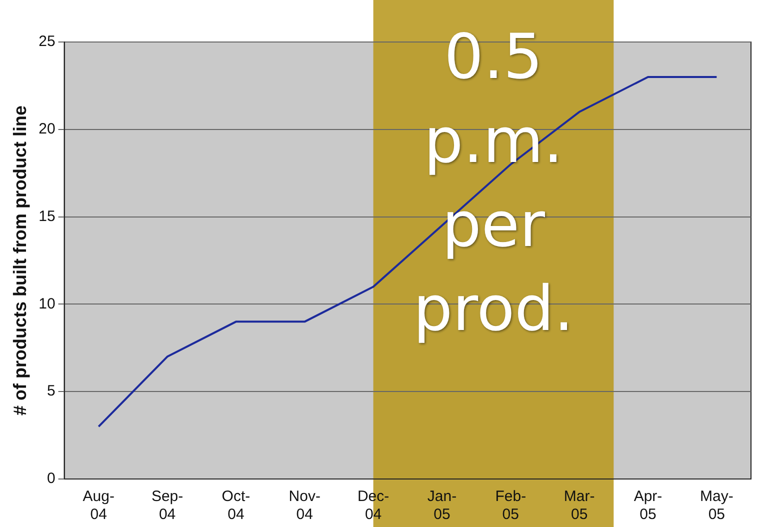 The width and height of the screenshot is (761, 527). What do you see at coordinates (51, 479) in the screenshot?
I see `y-tick-label: 0` at bounding box center [51, 479].